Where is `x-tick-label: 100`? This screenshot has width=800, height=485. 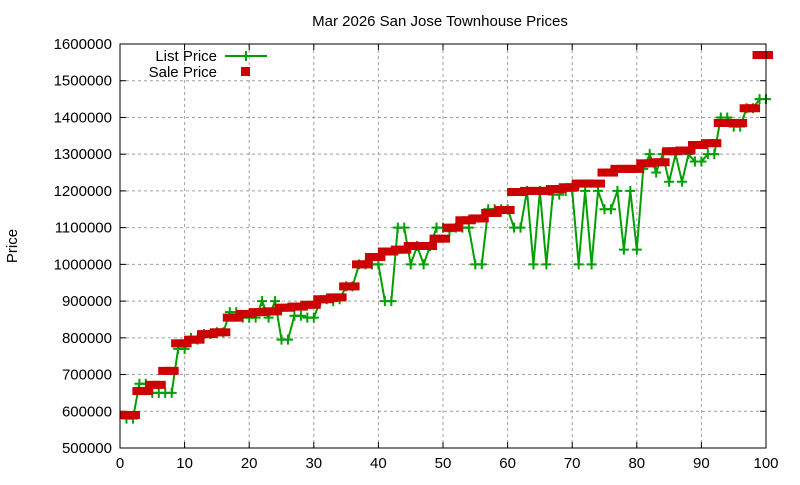
x-tick-label: 100 is located at coordinates (765, 463).